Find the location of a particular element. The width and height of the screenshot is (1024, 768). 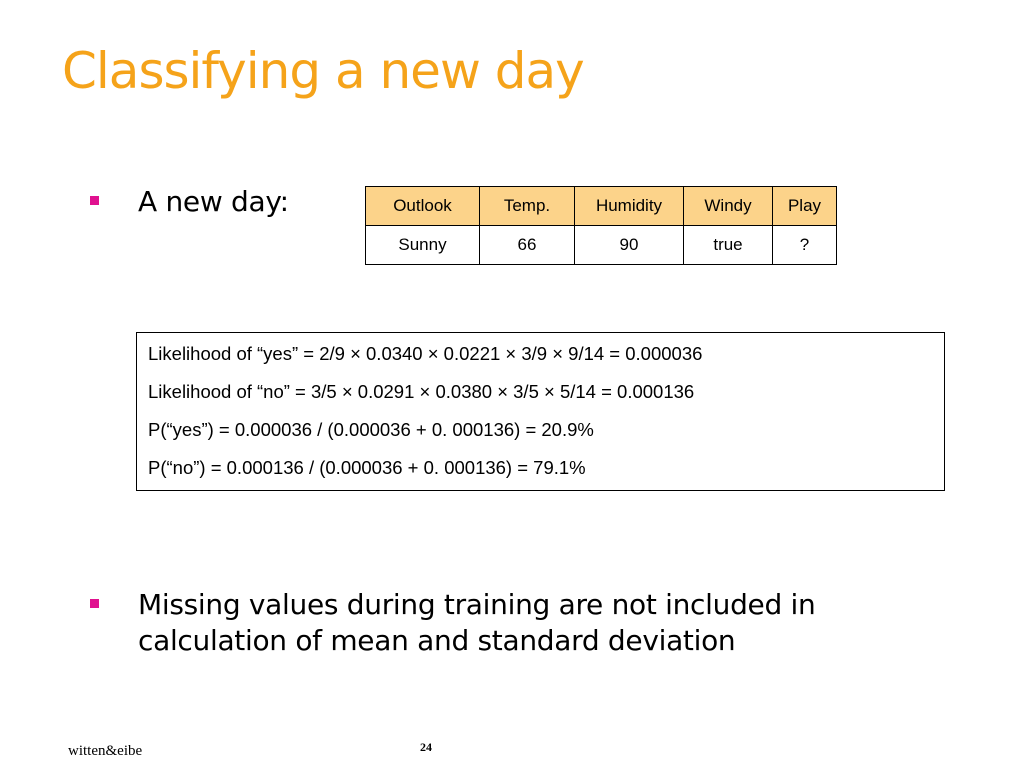

header-outlook: Outlook is located at coordinates (422, 206).